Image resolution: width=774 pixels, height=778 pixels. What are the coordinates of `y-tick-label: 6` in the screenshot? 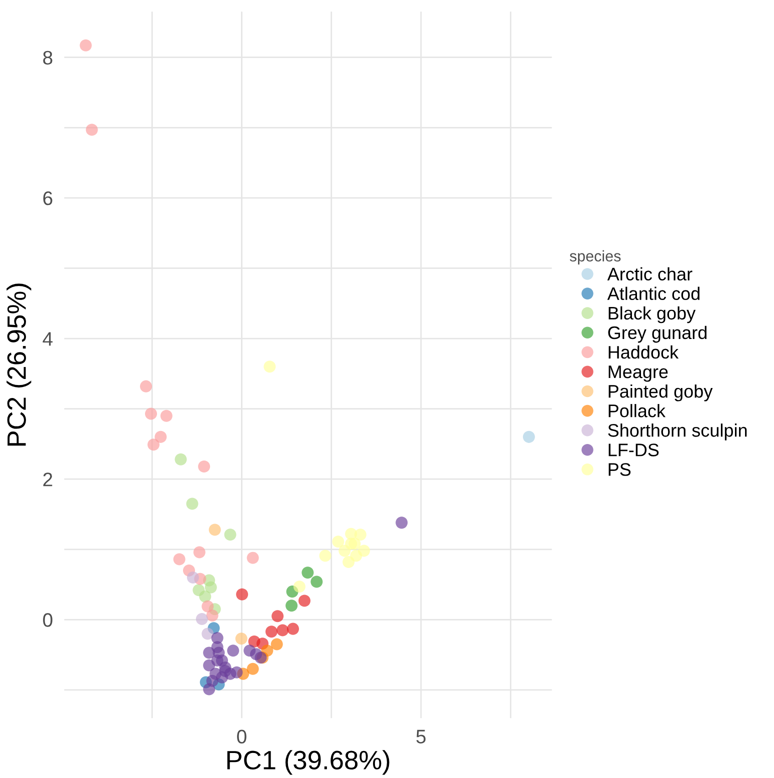 It's located at (47, 198).